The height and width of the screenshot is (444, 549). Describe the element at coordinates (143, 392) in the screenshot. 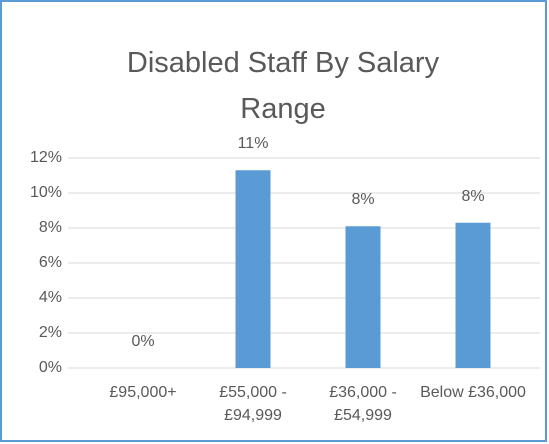

I see `x-tick-label: £95,000+` at that location.